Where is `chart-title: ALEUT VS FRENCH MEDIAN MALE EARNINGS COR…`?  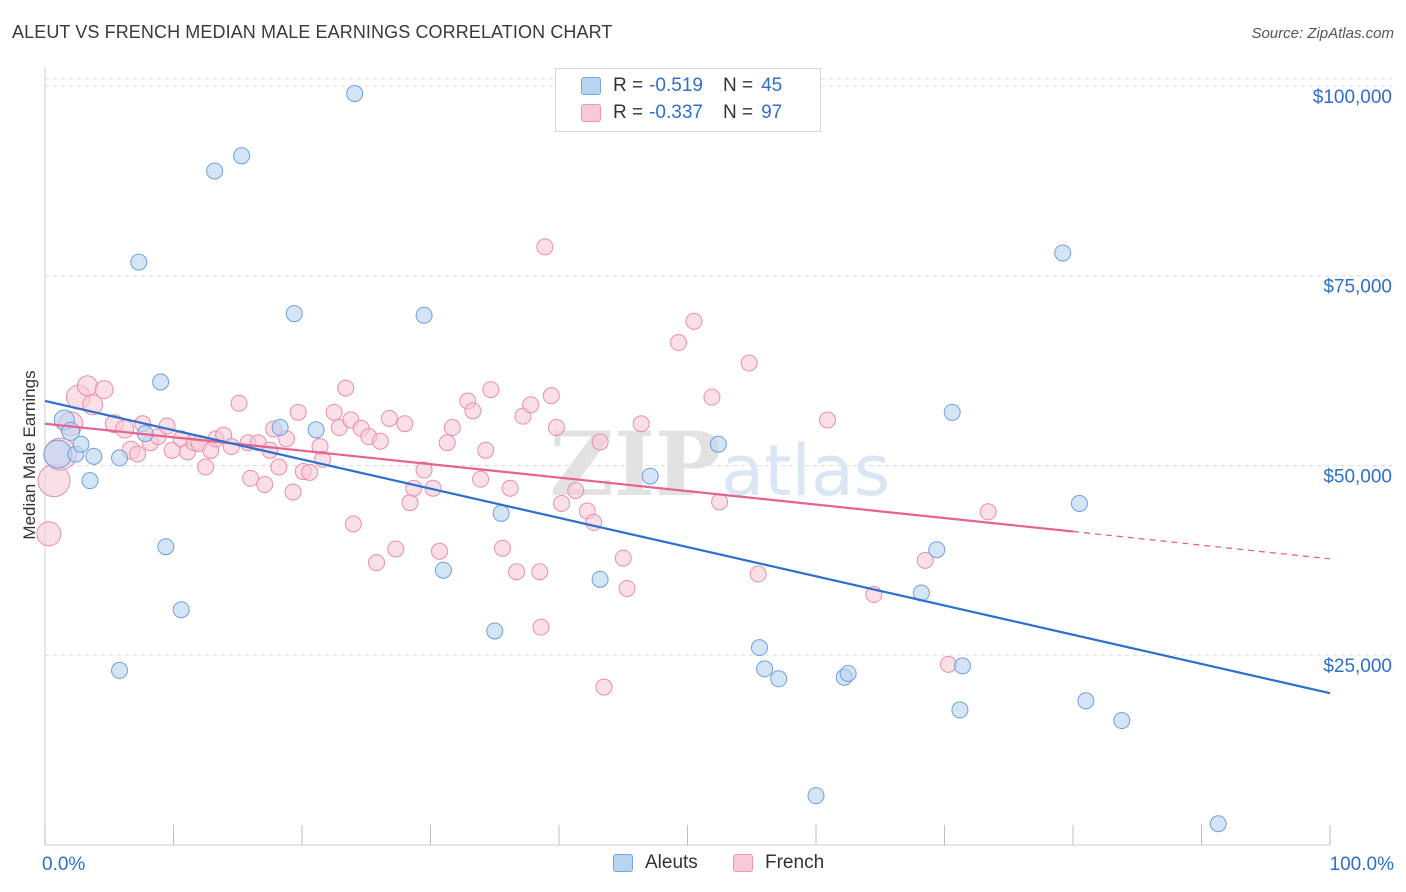
chart-title: ALEUT VS FRENCH MEDIAN MALE EARNINGS COR… is located at coordinates (312, 32).